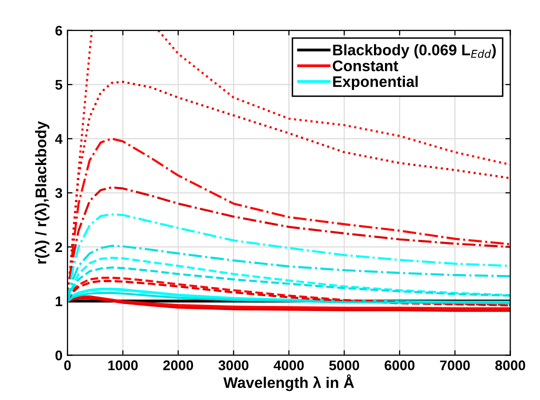 This screenshot has height=400, width=540. Describe the element at coordinates (365, 66) in the screenshot. I see `legend-label: Constant` at that location.